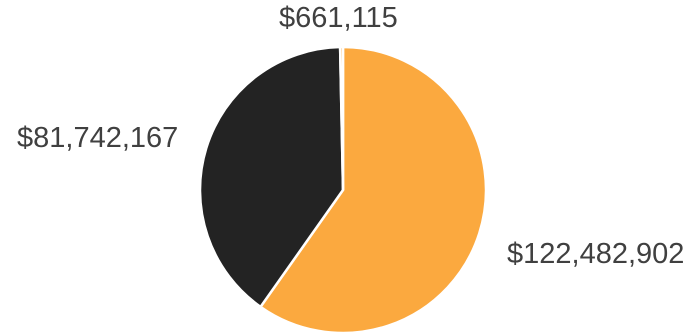  Describe the element at coordinates (595, 254) in the screenshot. I see `data-label-1: $122,482,902` at that location.